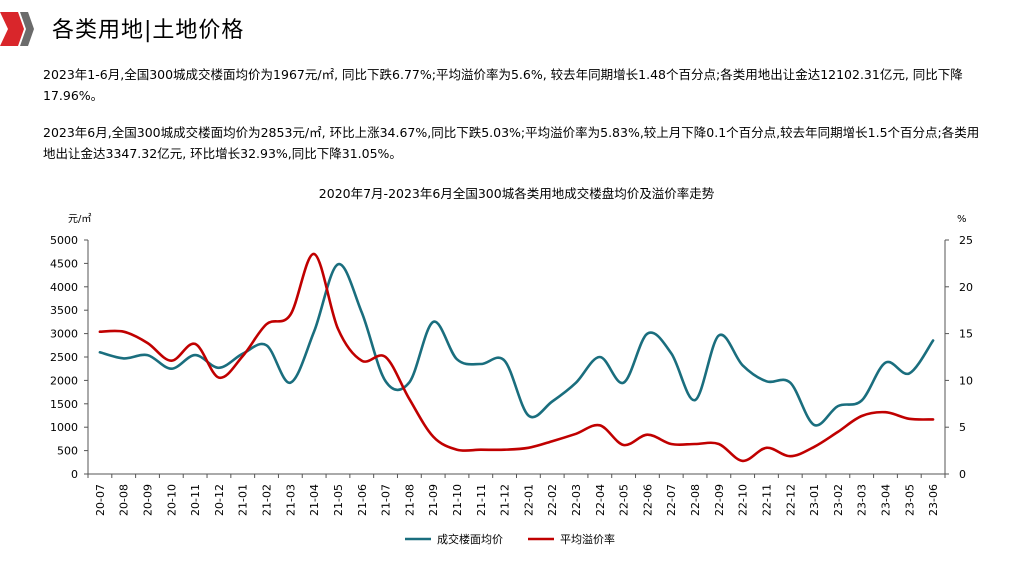 The height and width of the screenshot is (576, 1024). Describe the element at coordinates (148, 500) in the screenshot. I see `x-tick-label: 20-09` at that location.